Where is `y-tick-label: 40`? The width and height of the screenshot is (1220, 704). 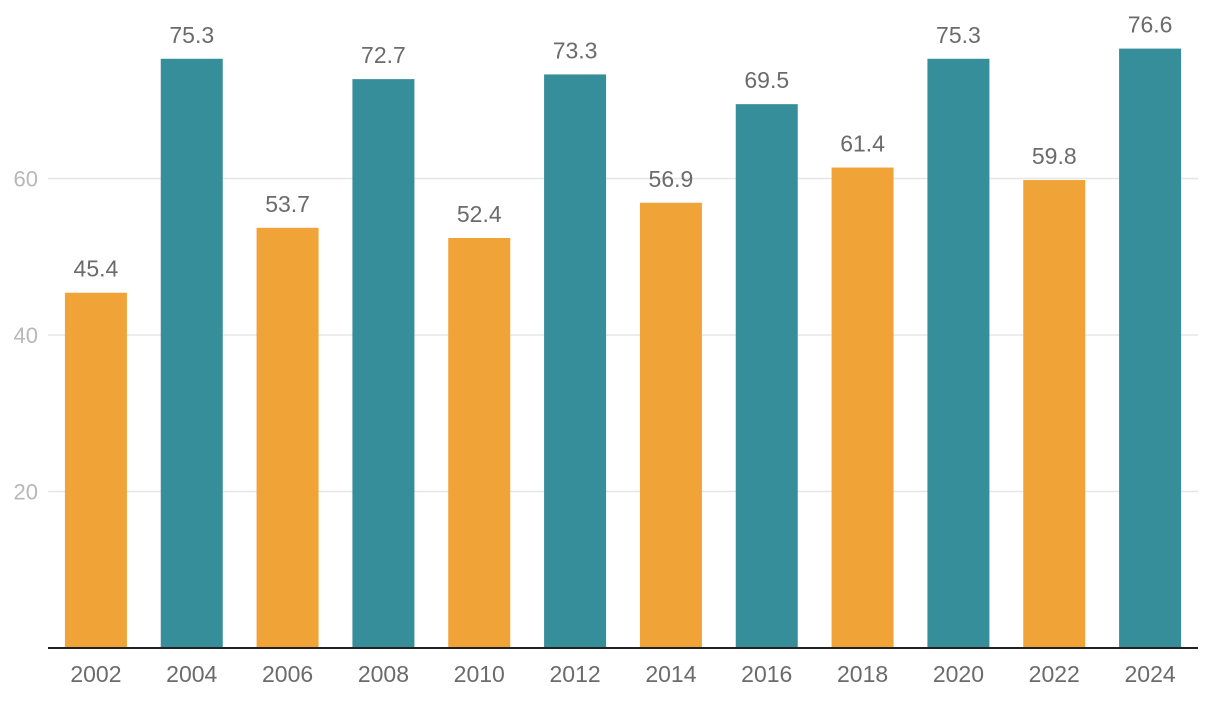 y-tick-label: 40 is located at coordinates (26, 335).